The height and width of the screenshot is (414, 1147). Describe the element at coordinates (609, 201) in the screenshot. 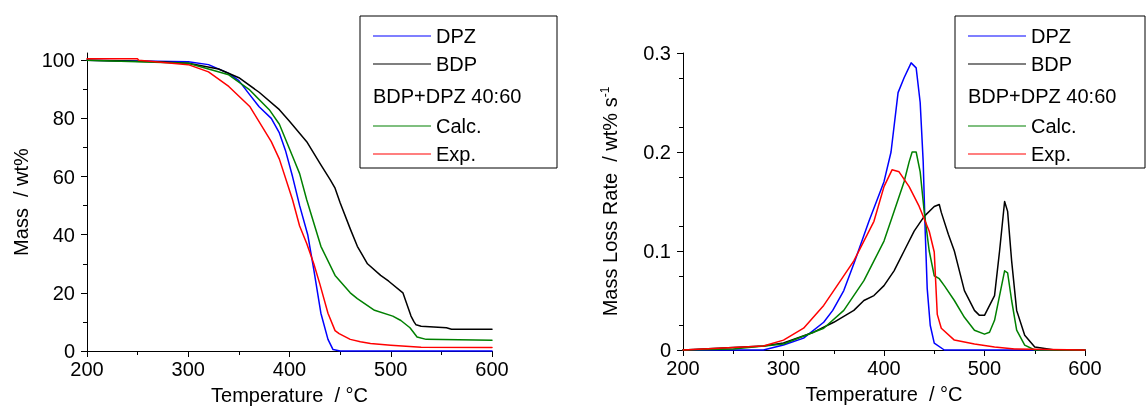

I see `y-axis-title: Mass Loss Rate / wt% s-1` at that location.